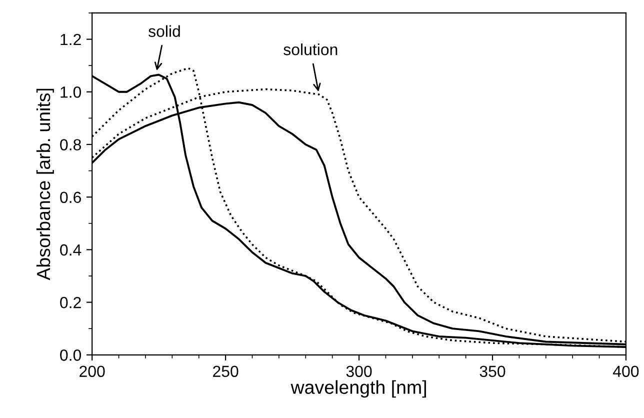  I want to click on y-axis-title: Absorbance [arb. units], so click(45, 184).